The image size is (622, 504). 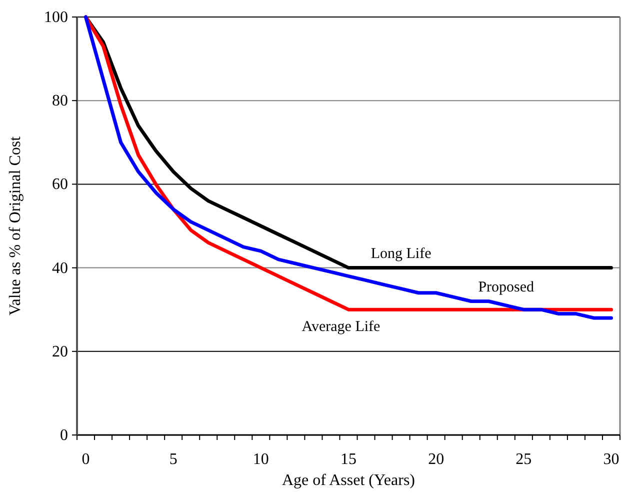 I want to click on y-tick-label: 100, so click(x=56, y=17).